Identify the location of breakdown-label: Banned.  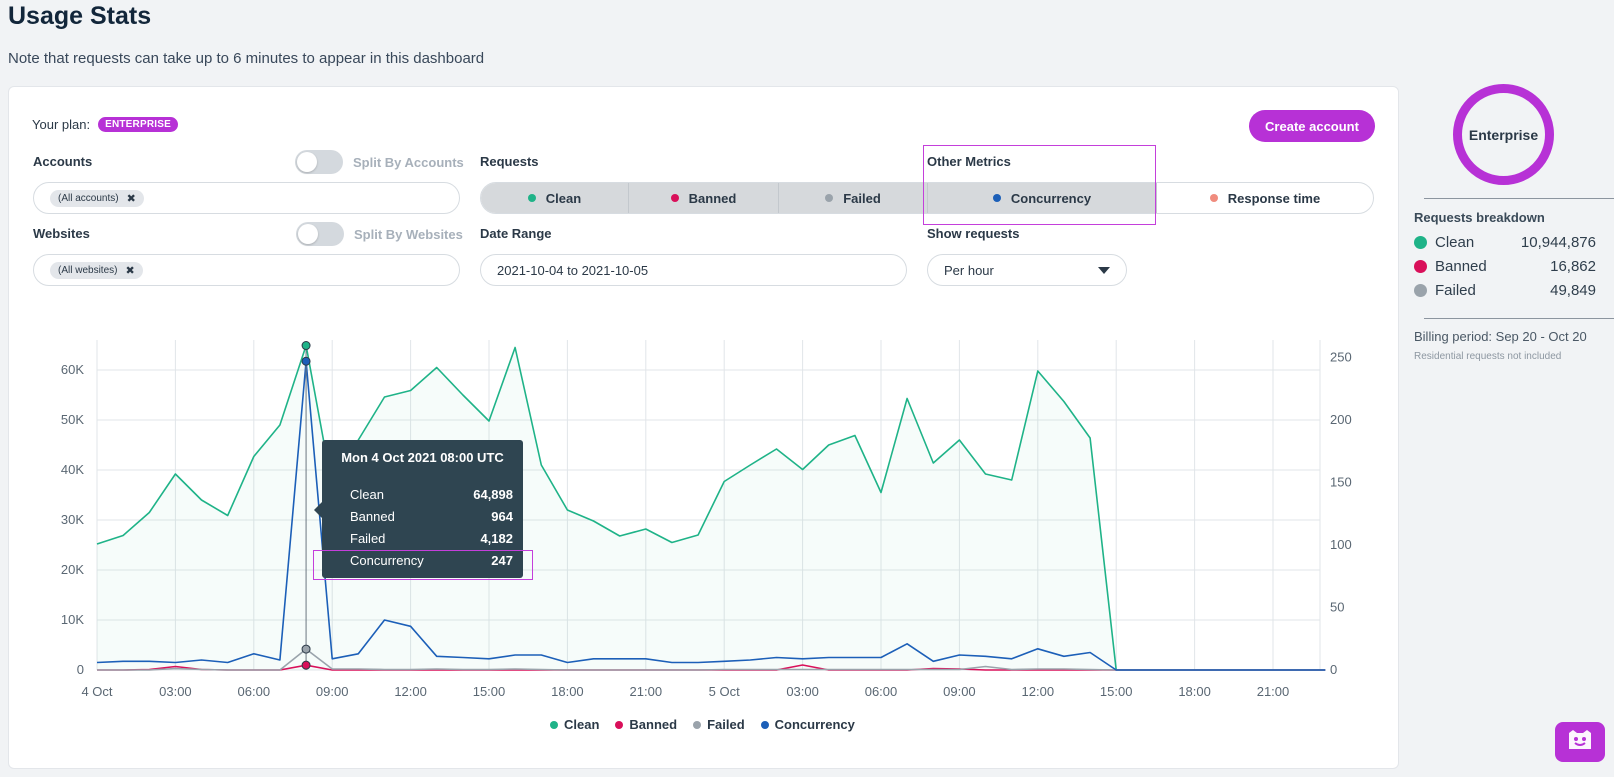
(1461, 266).